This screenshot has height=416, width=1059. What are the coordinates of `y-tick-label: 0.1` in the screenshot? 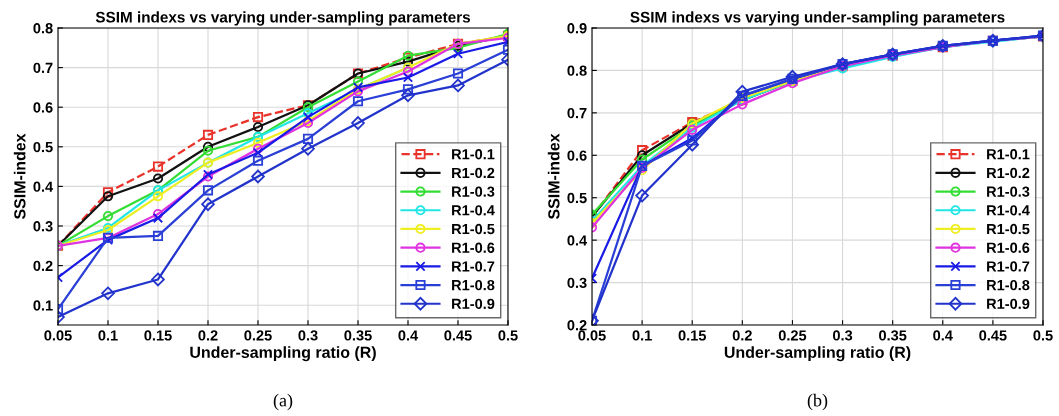 It's located at (43, 305).